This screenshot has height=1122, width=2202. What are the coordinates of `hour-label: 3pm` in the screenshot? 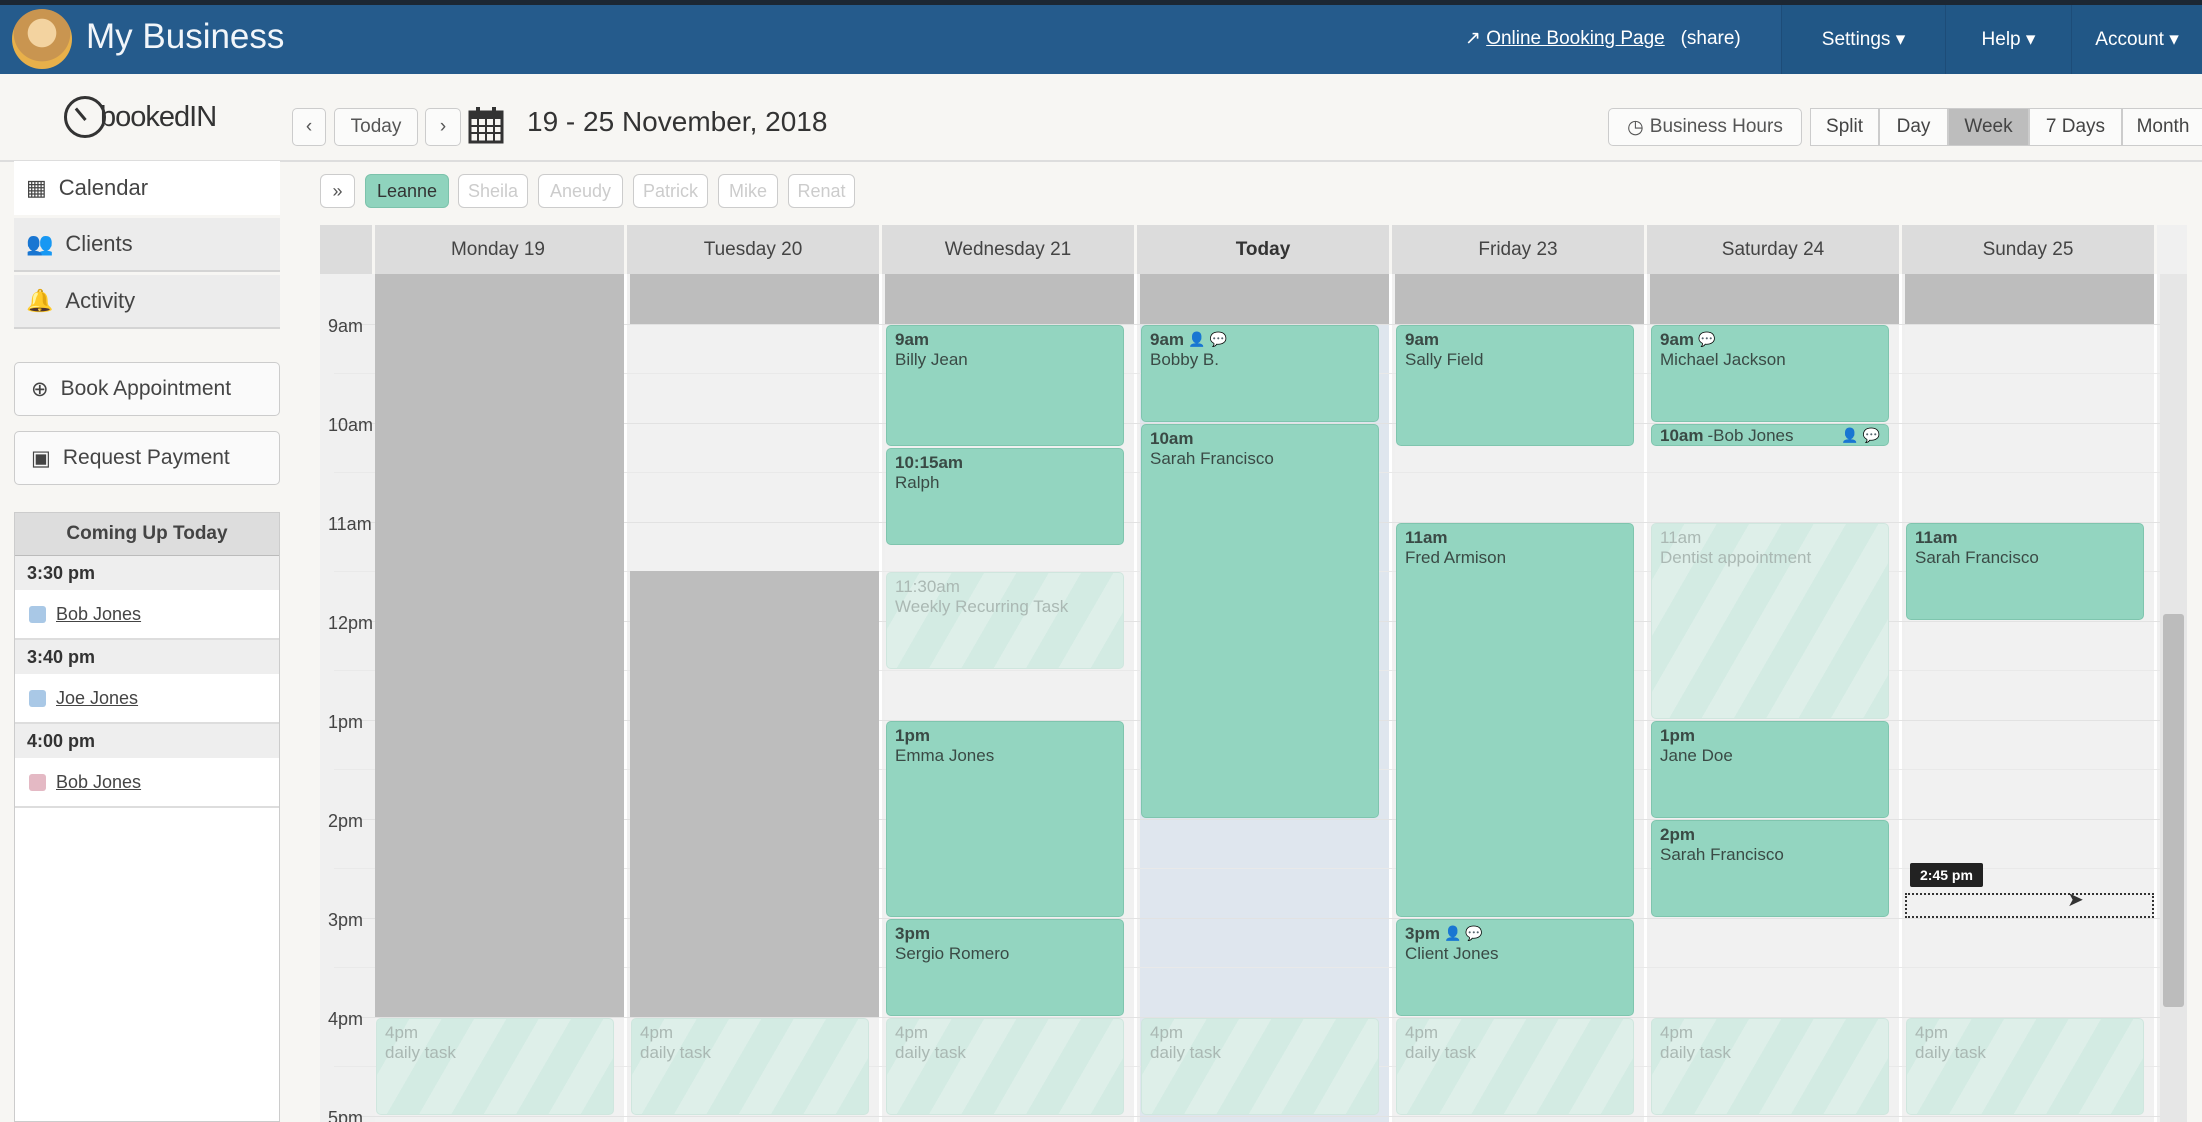 It's located at (346, 919).